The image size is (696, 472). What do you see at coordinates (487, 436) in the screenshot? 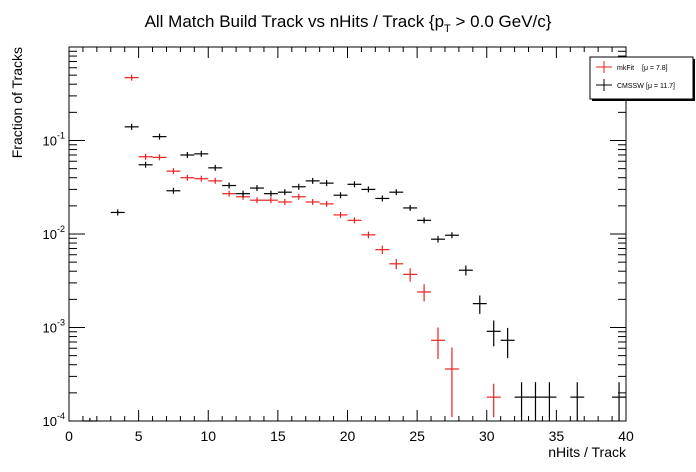
I see `x-tick-label: 30` at bounding box center [487, 436].